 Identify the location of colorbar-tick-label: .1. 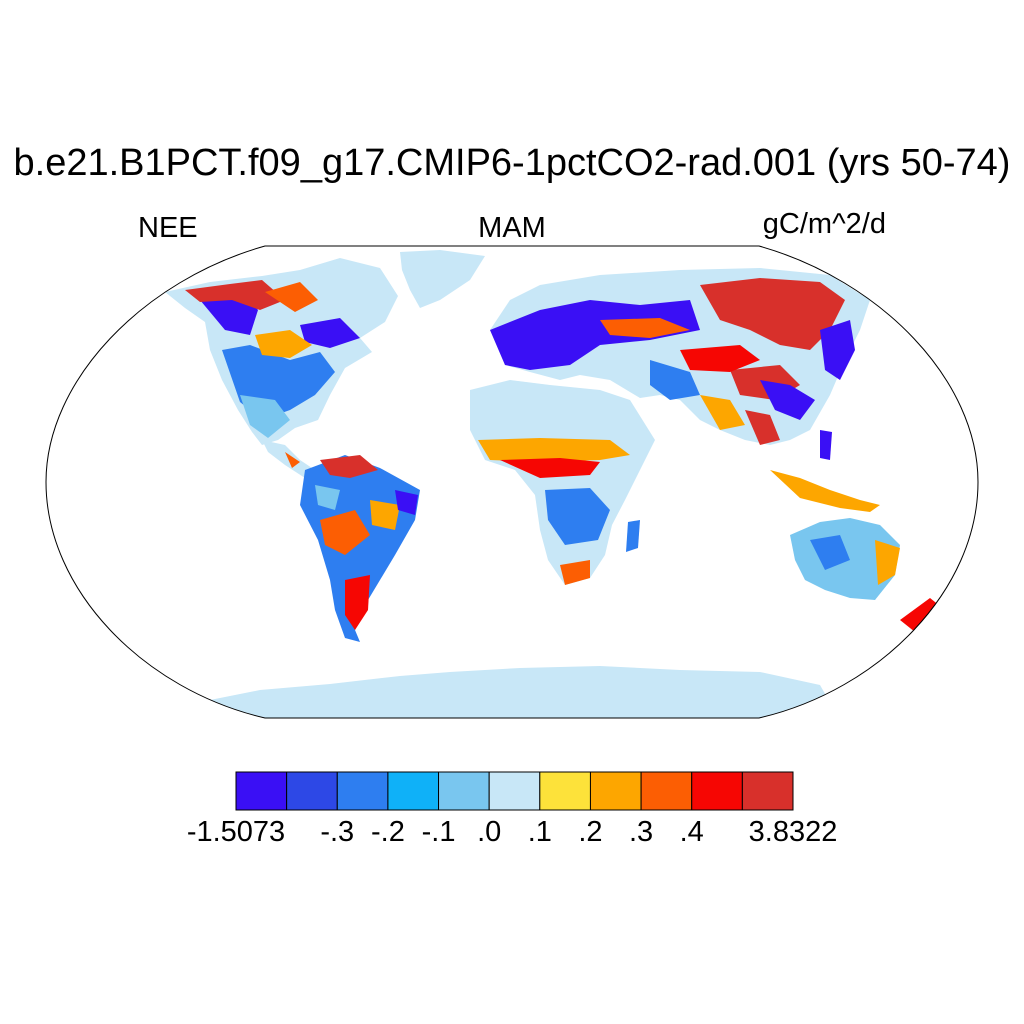
(539, 832).